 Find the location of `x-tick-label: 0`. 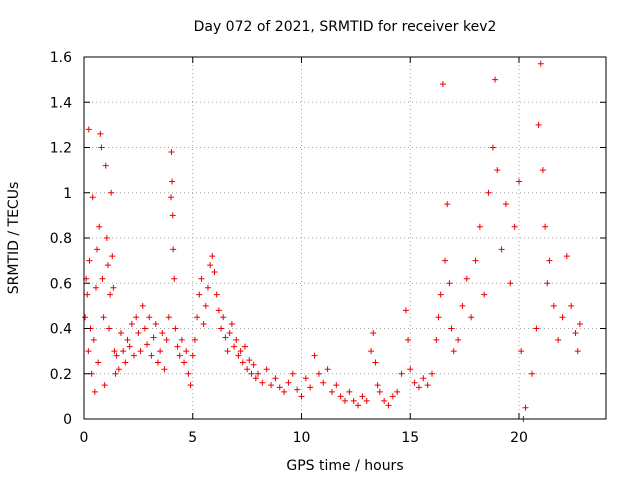

x-tick-label: 0 is located at coordinates (84, 438).